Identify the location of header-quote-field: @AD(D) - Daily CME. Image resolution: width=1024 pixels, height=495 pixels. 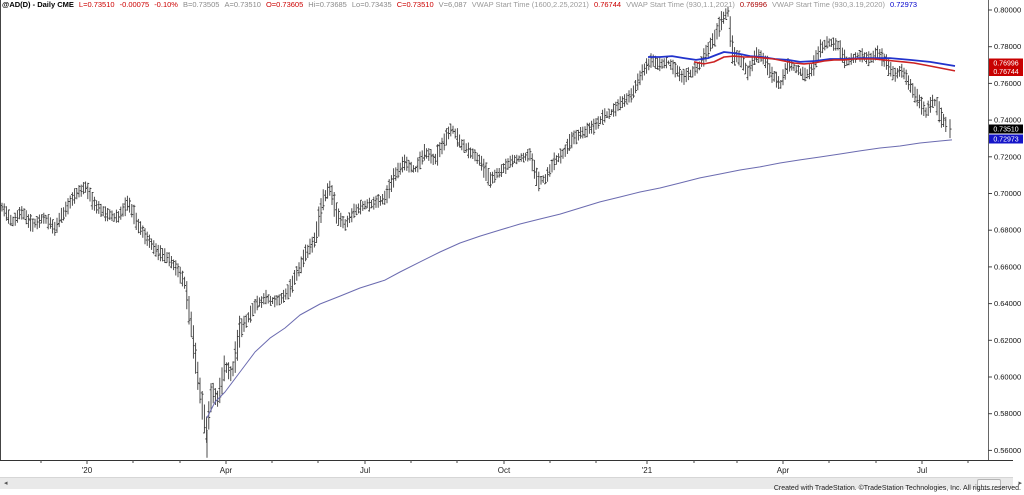
(38, 4).